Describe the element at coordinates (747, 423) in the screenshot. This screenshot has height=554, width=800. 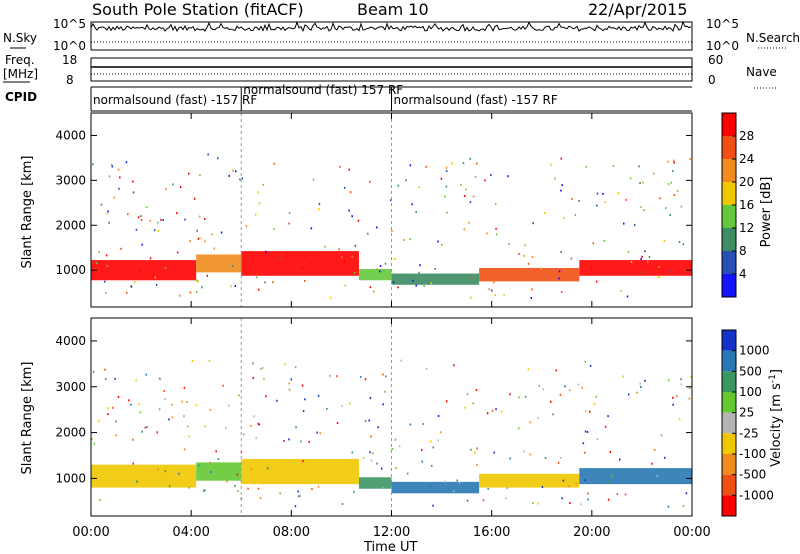
I see `velocity-colorbar: 1000 500 100 25 -25 -100 -500 -1000` at that location.